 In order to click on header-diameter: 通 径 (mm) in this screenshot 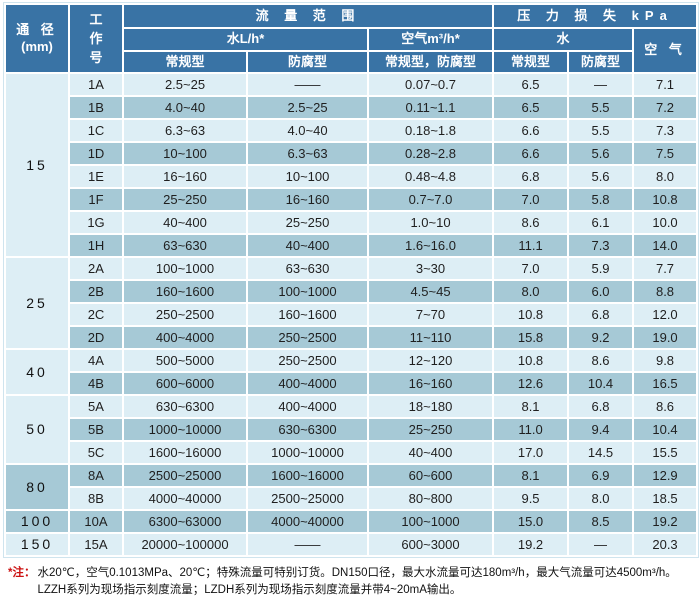, I will do `click(37, 38)`.